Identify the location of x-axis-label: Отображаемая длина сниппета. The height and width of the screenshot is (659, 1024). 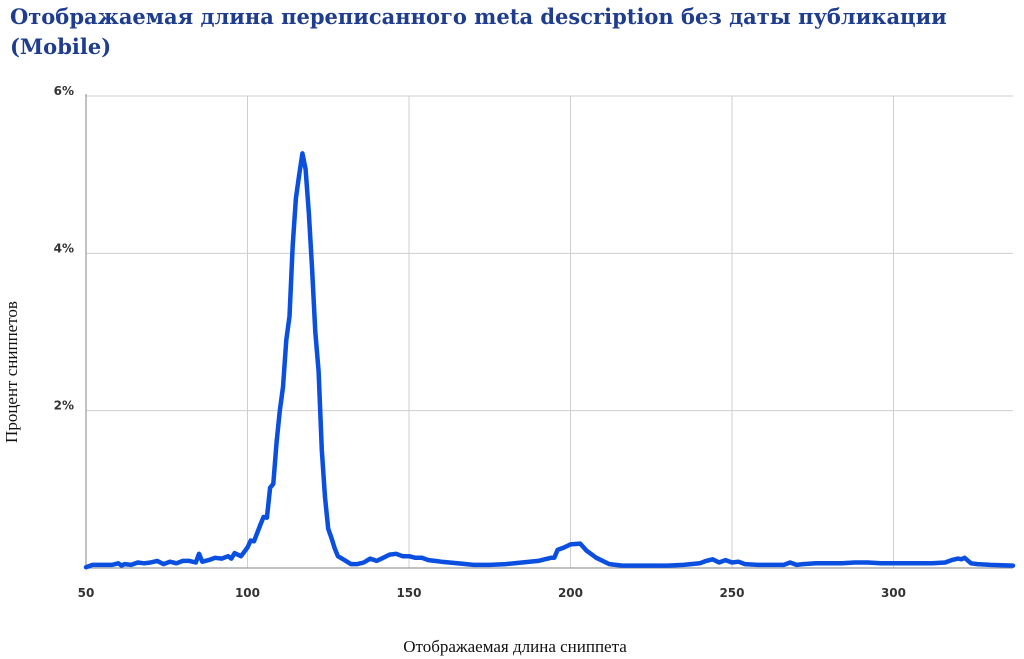
(515, 646).